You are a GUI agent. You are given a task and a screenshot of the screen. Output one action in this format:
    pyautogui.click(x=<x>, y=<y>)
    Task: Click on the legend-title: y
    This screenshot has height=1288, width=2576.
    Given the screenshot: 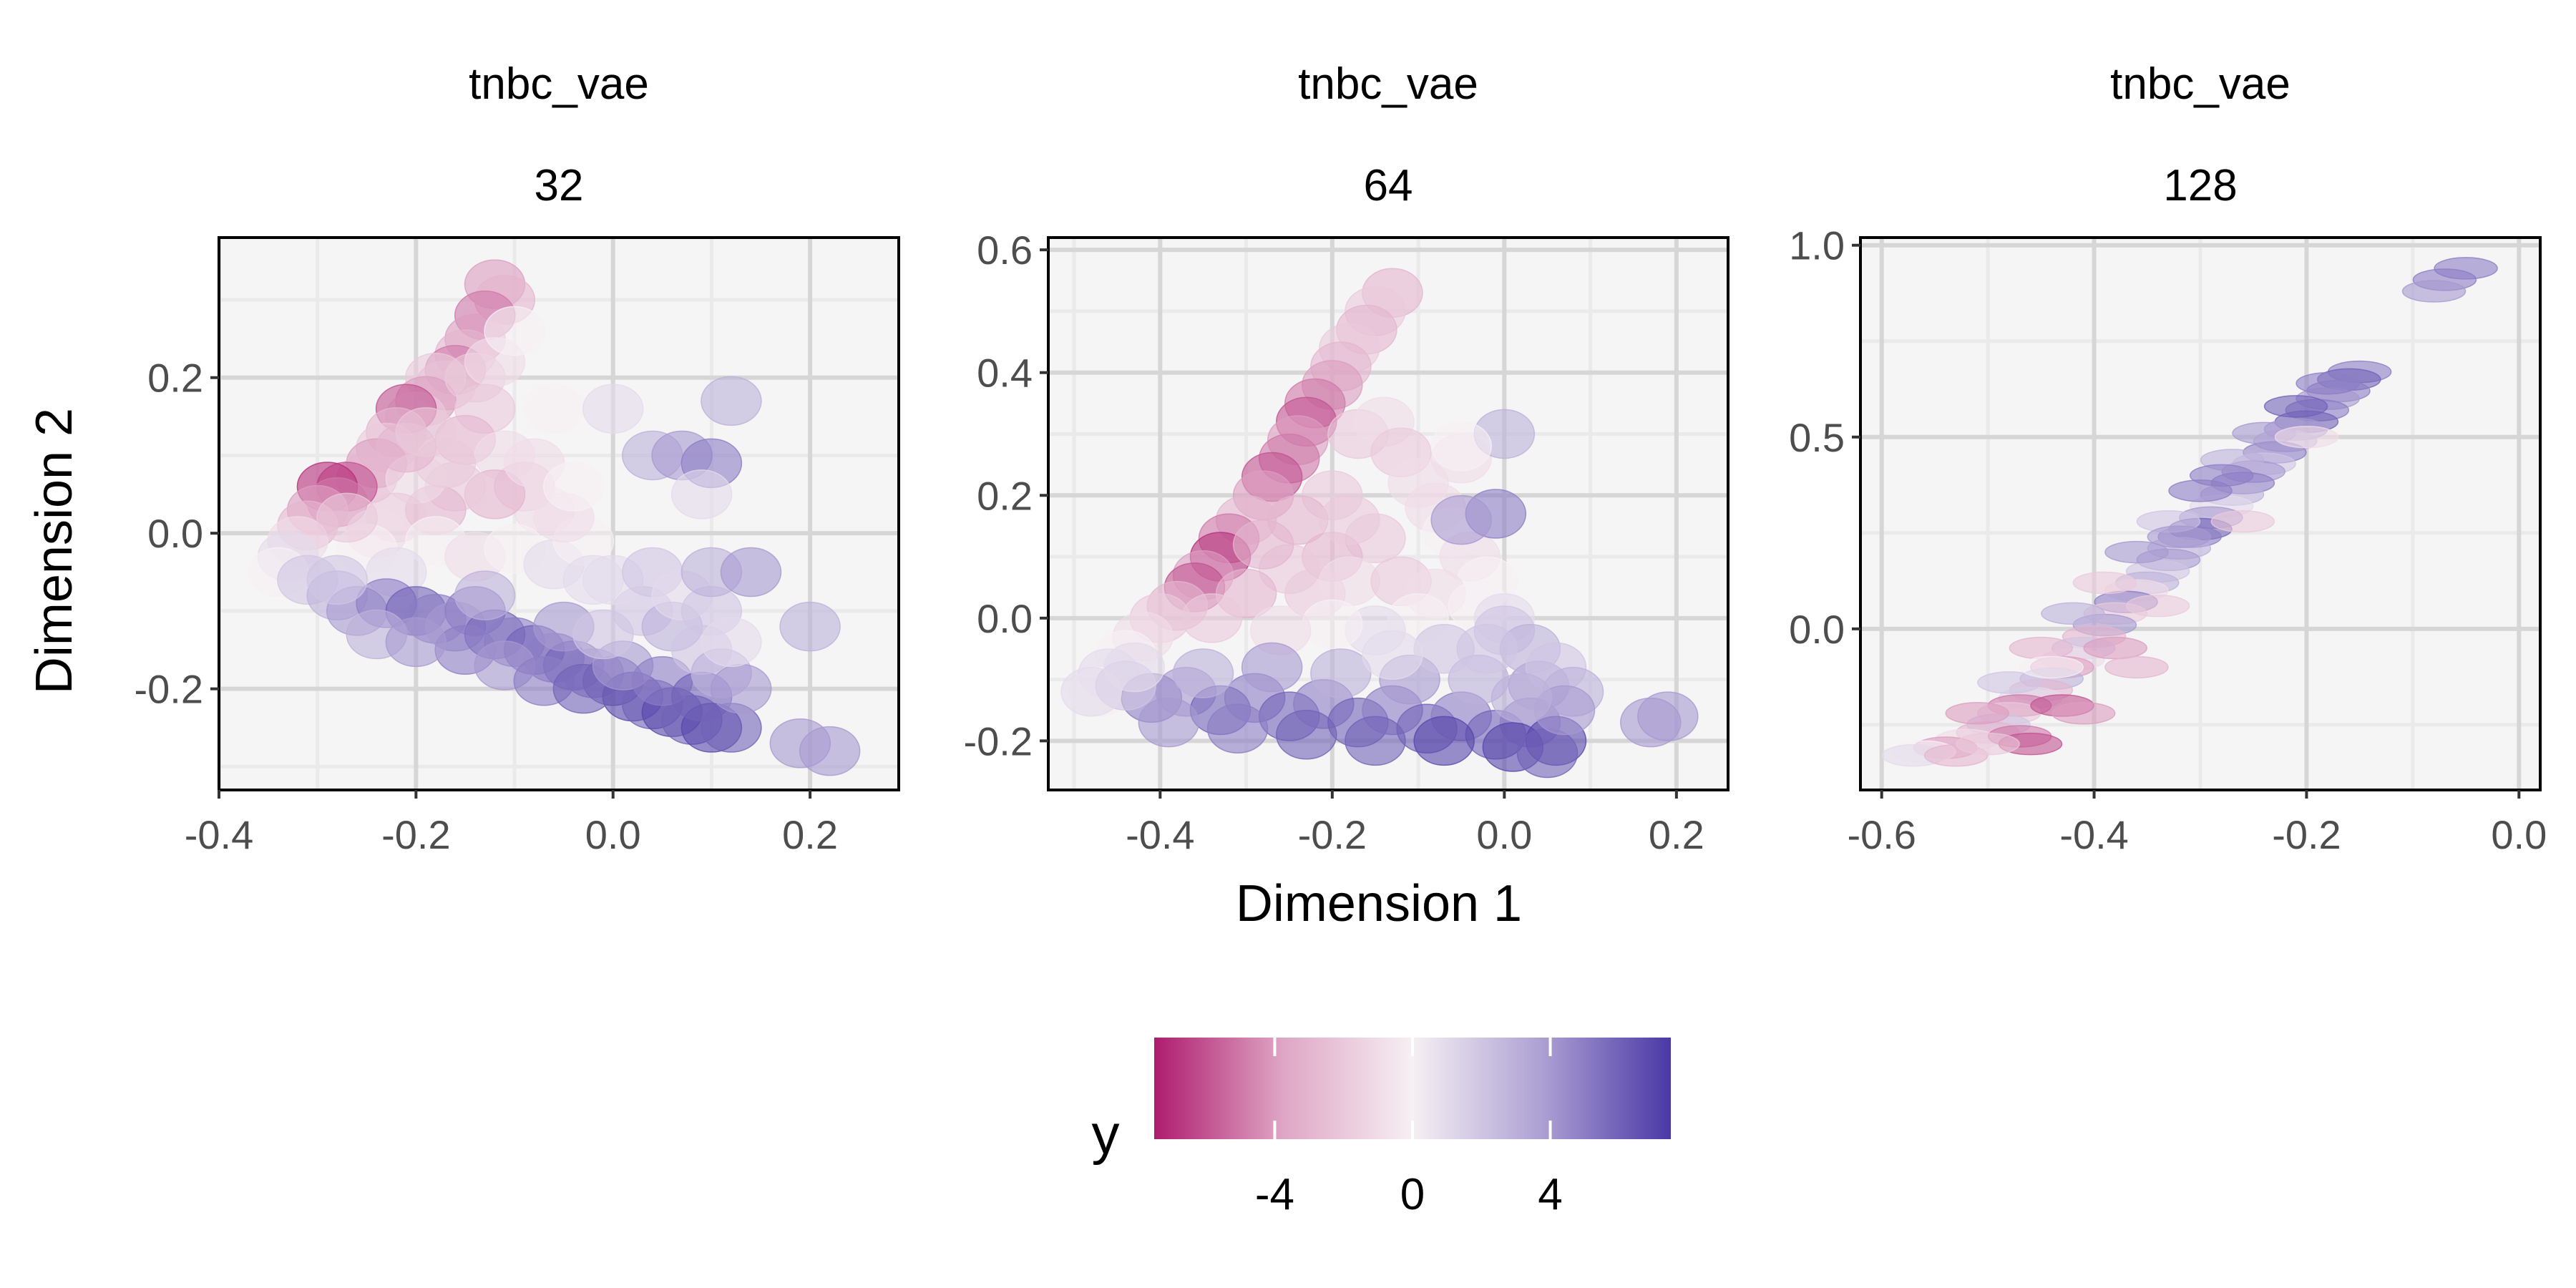 What is the action you would take?
    pyautogui.click(x=1106, y=1134)
    